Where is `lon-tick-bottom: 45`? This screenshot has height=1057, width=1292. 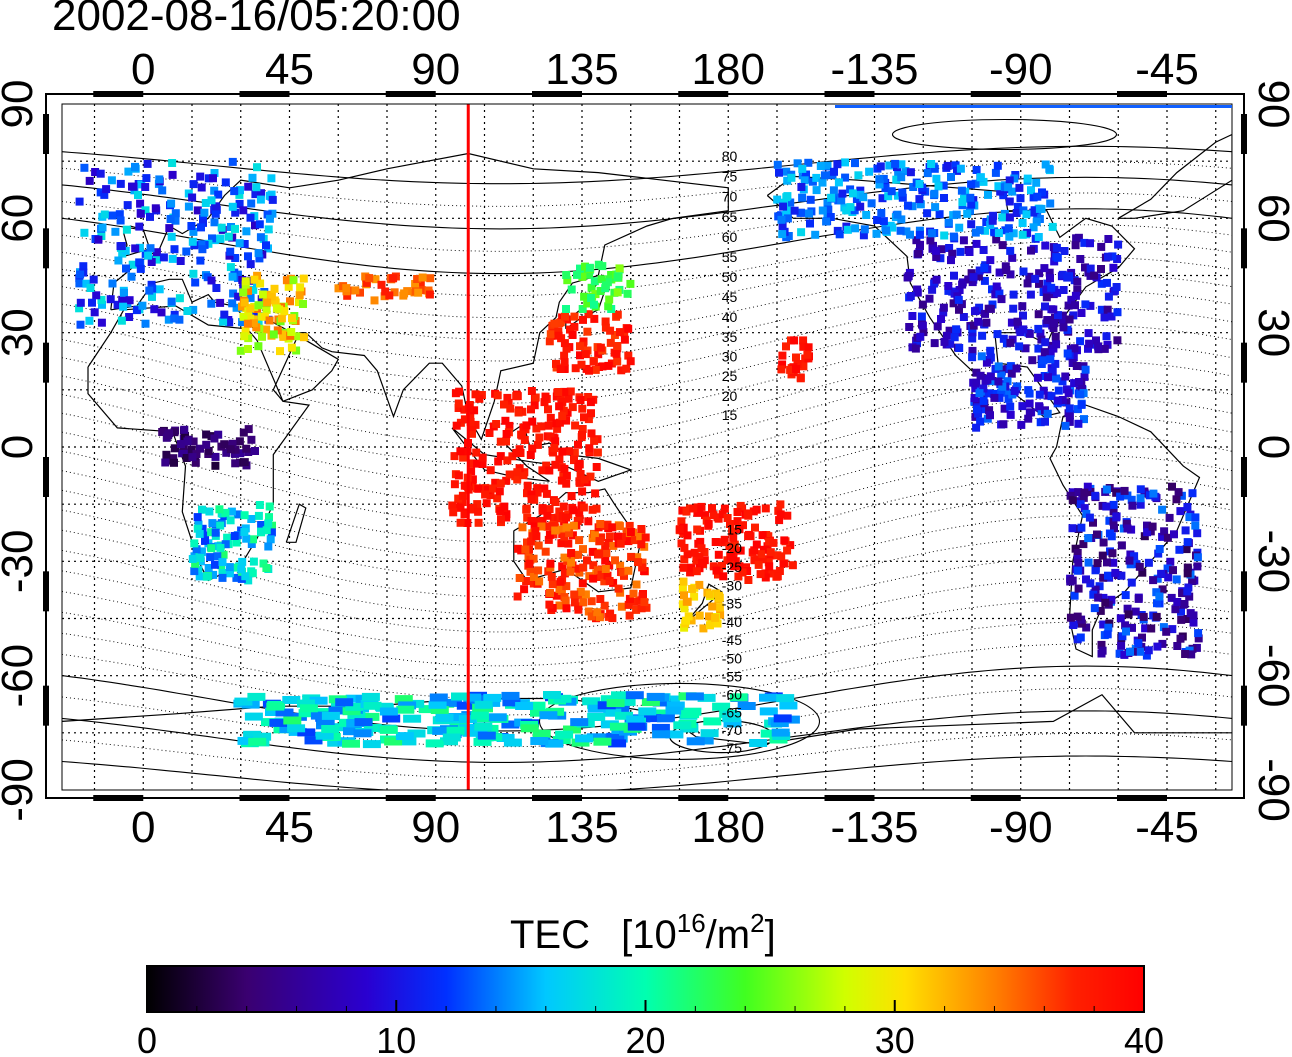
lon-tick-bottom: 45 is located at coordinates (289, 827).